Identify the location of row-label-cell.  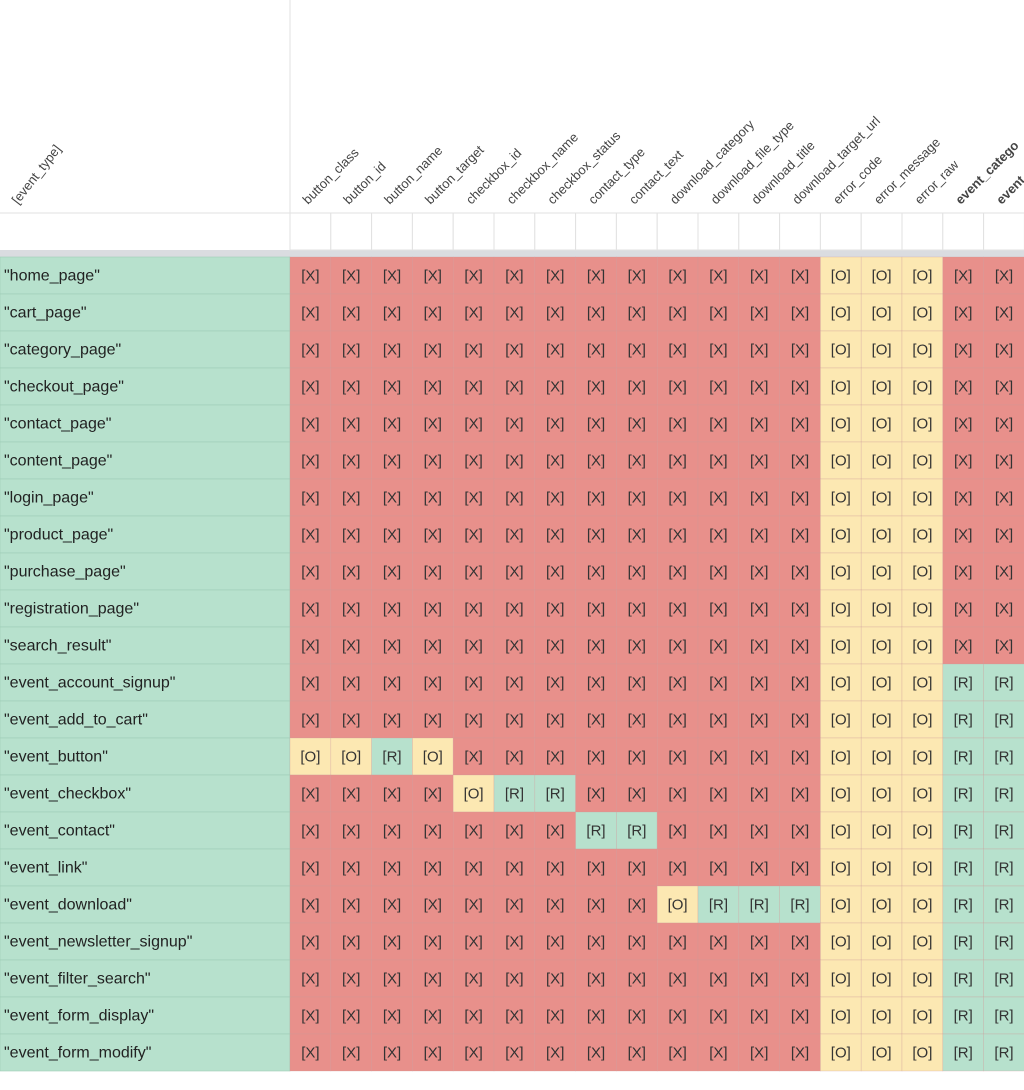
(145, 682).